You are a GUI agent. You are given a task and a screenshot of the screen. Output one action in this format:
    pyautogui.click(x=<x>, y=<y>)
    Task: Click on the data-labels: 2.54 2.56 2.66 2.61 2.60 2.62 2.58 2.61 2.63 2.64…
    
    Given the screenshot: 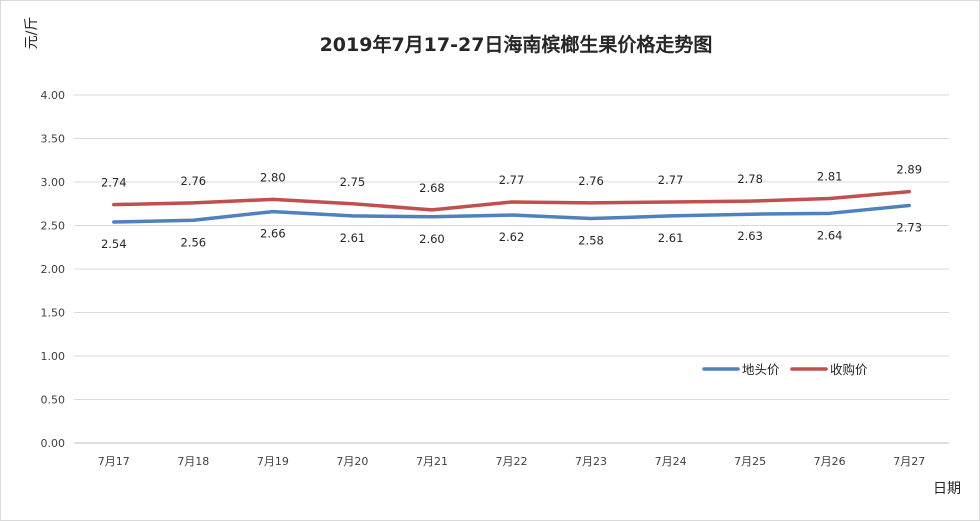 What is the action you would take?
    pyautogui.click(x=511, y=207)
    